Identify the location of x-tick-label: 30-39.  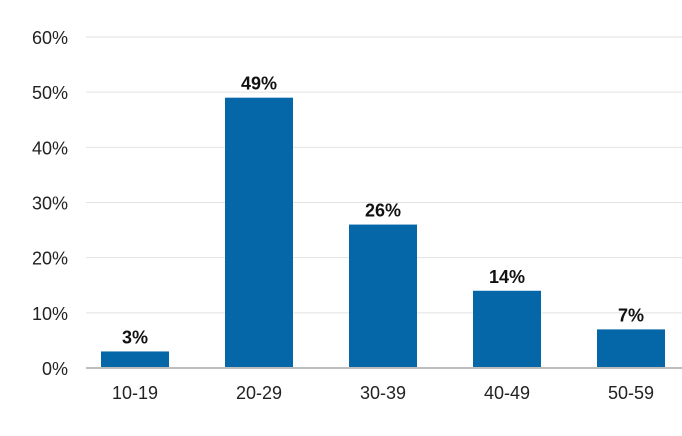
(383, 393).